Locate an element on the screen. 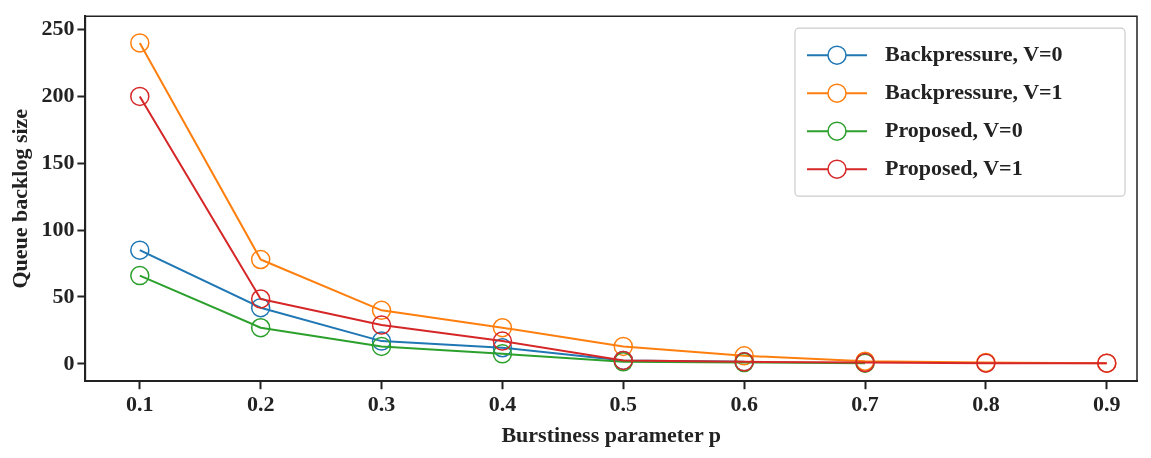 Image resolution: width=1151 pixels, height=458 pixels. y-tick-label: 150 is located at coordinates (58, 161).